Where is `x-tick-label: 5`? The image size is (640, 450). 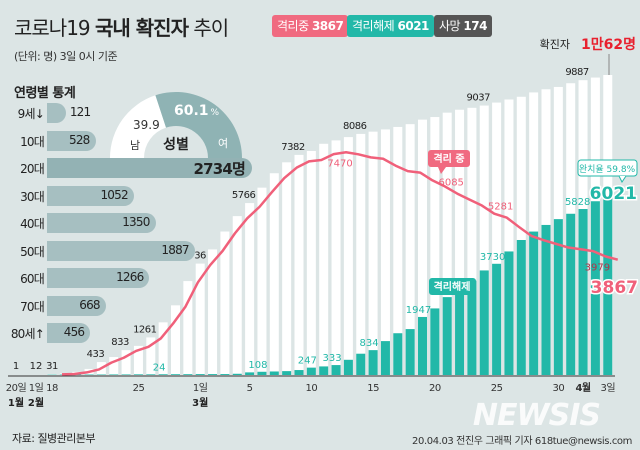
x-tick-label: 5 is located at coordinates (250, 388).